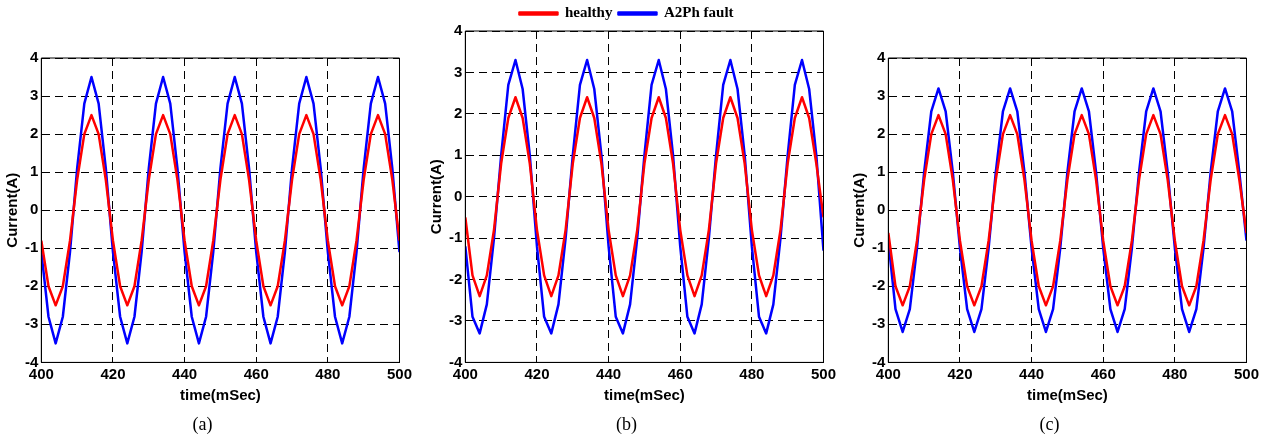 The image size is (1262, 442). What do you see at coordinates (626, 424) in the screenshot?
I see `text: (b)` at bounding box center [626, 424].